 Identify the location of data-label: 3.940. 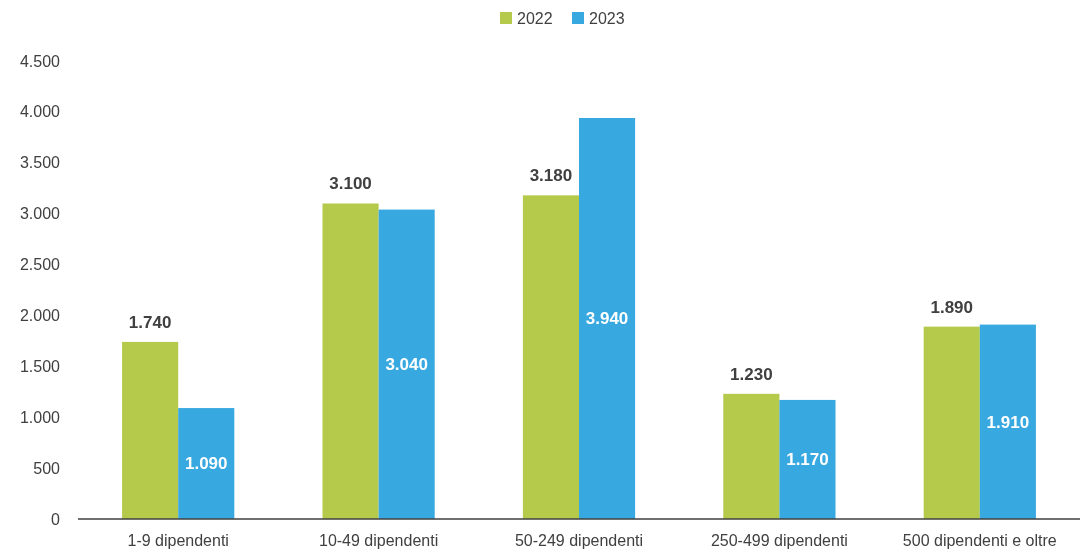
(607, 319).